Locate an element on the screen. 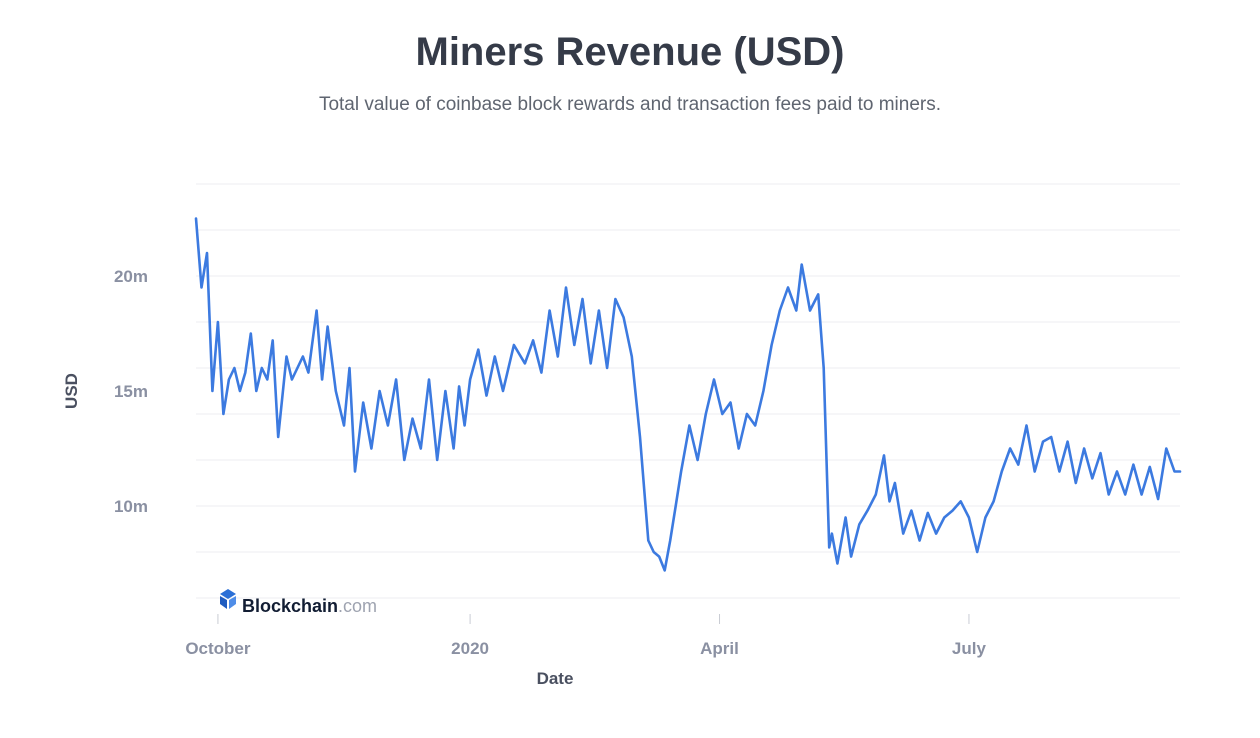 Image resolution: width=1260 pixels, height=738 pixels. blockchain-watermark: Blockchain .com is located at coordinates (298, 602).